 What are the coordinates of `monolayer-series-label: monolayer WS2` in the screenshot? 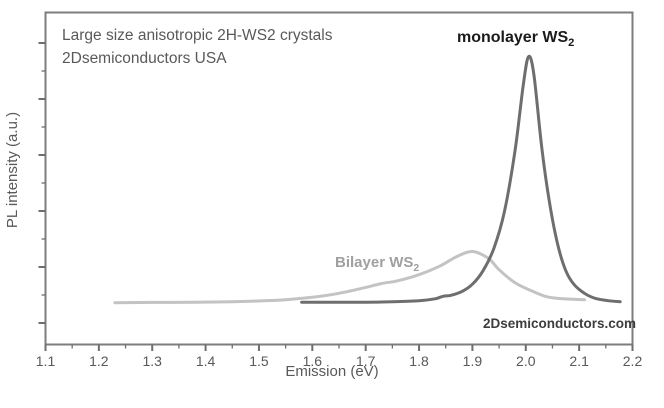 It's located at (515, 39).